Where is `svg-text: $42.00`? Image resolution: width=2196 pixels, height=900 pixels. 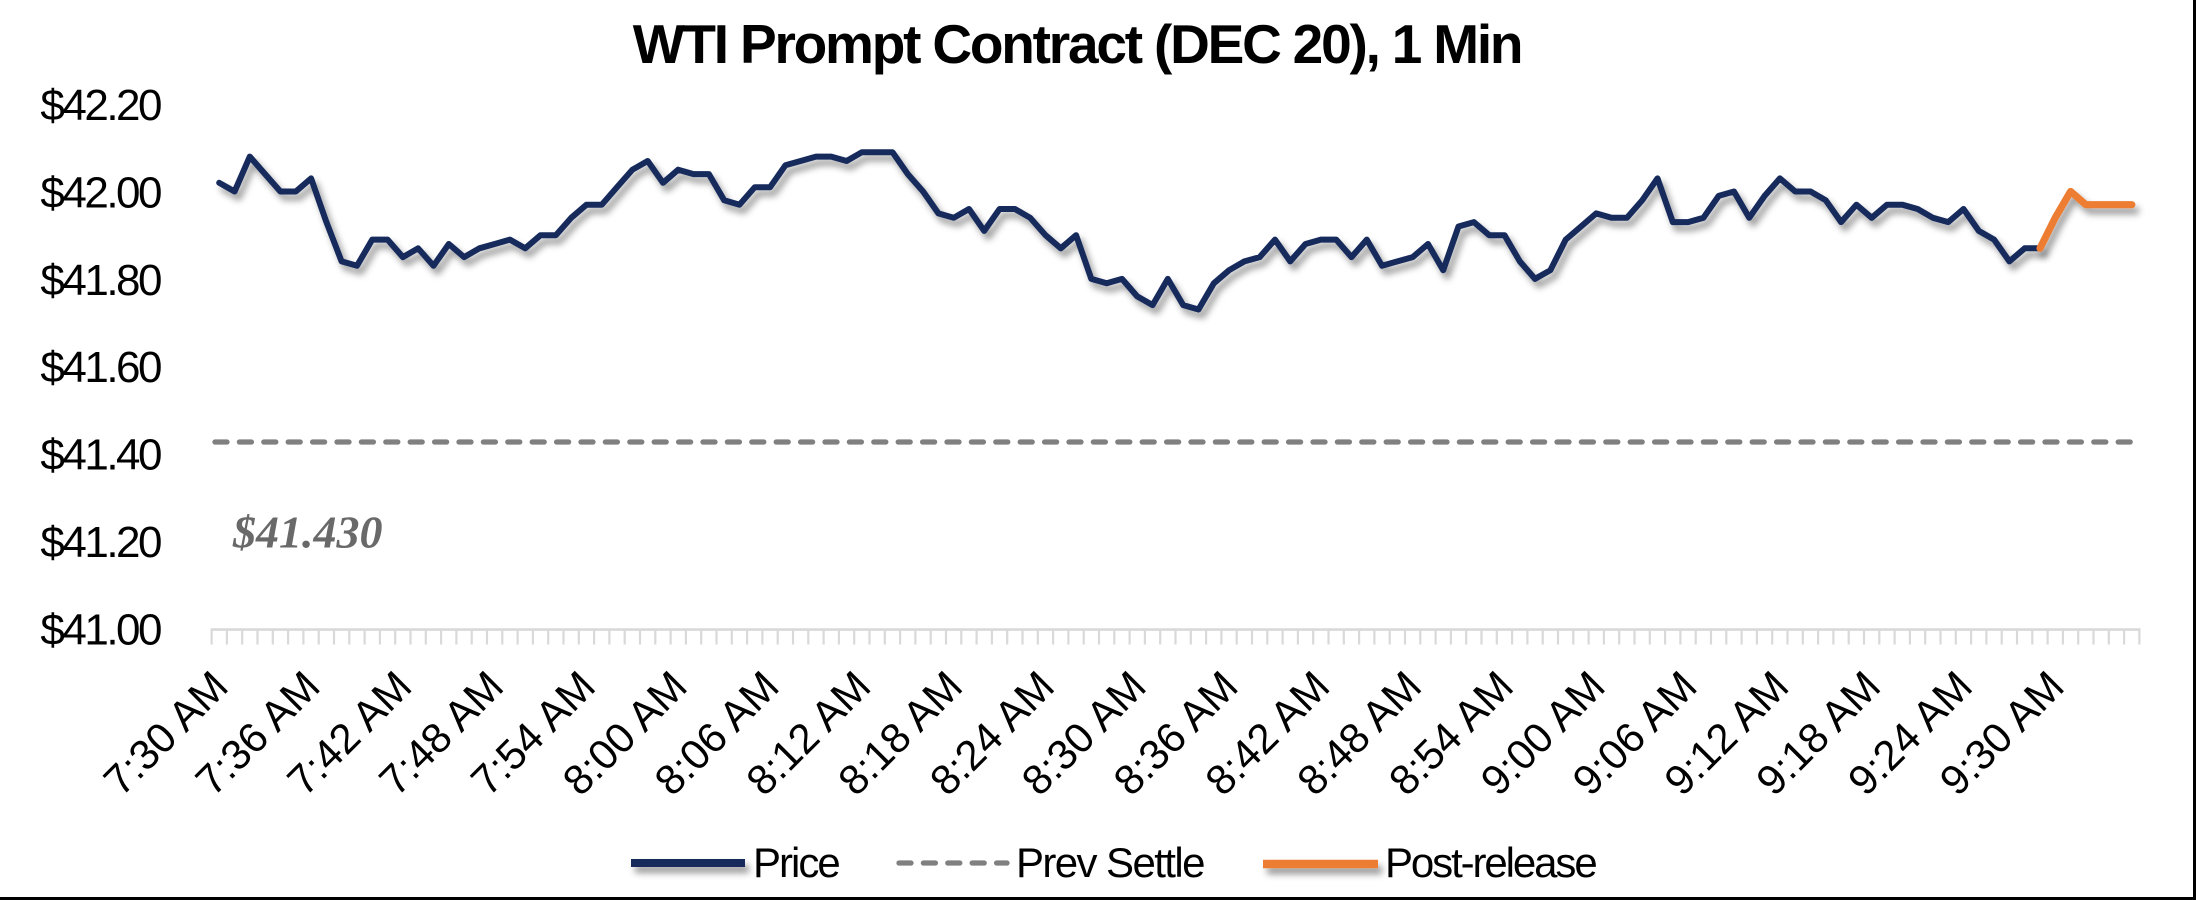 svg-text: $42.00 is located at coordinates (100, 193).